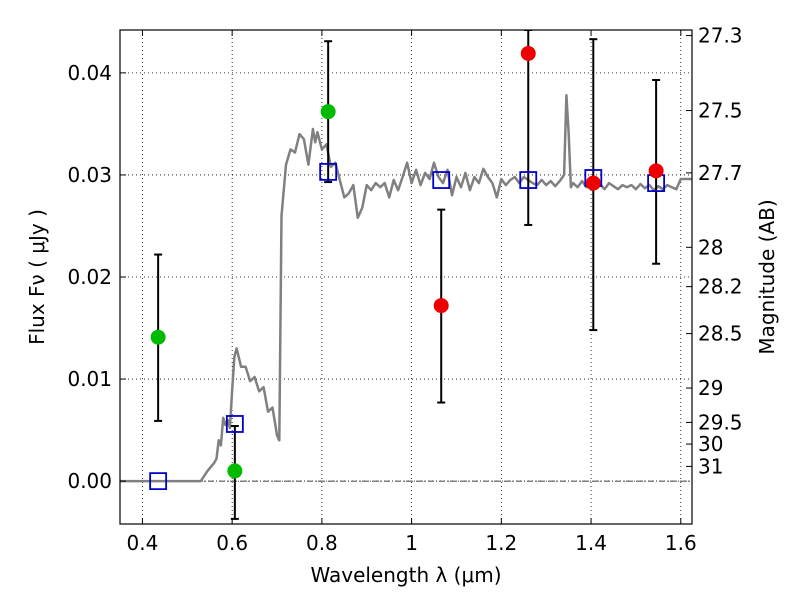  I want to click on y-tick-label: 0.00, so click(89, 481).